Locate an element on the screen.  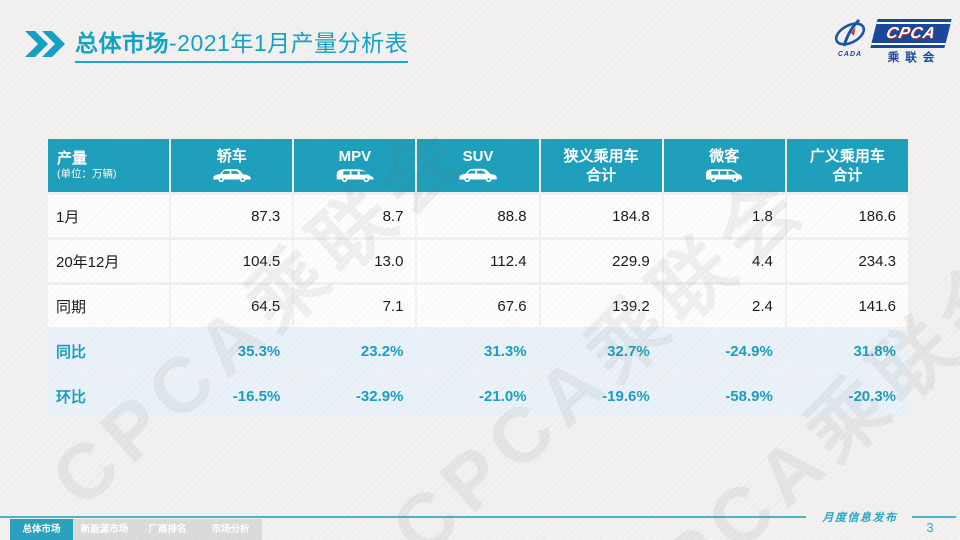
table-cell: 112.4 is located at coordinates (478, 261).